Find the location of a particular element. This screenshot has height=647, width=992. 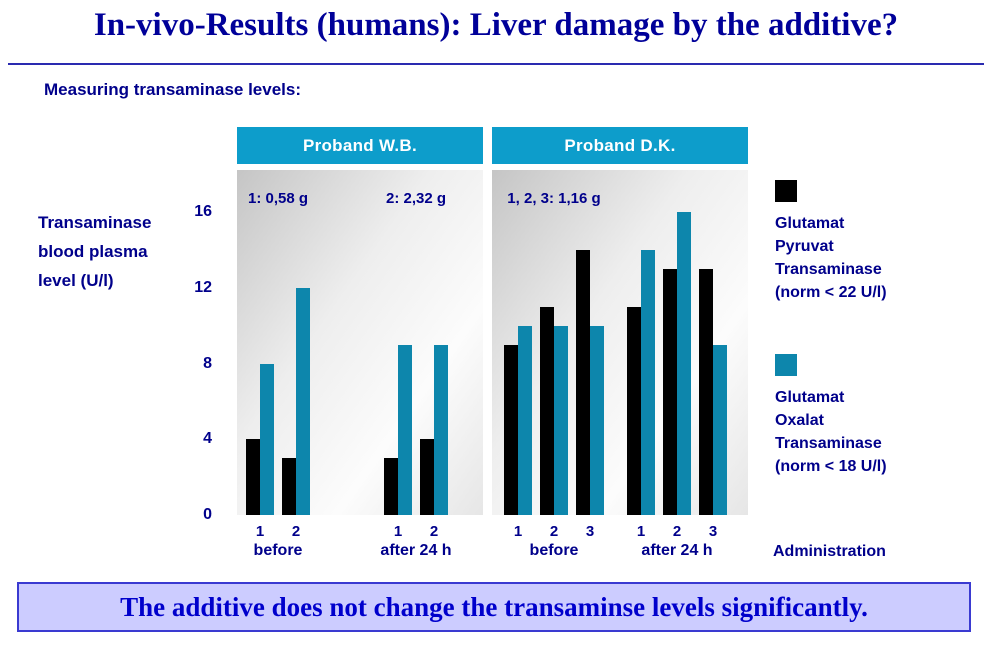

title-divider is located at coordinates (496, 64).